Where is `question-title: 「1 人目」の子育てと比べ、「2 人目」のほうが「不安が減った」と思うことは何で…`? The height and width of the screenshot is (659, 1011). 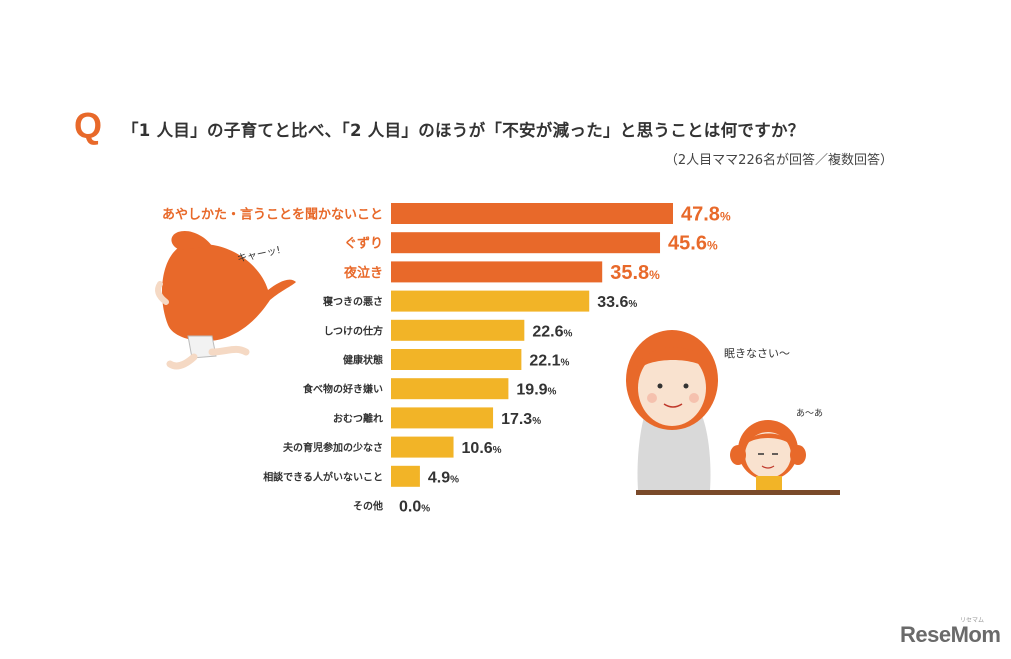 question-title: 「1 人目」の子育てと比べ、「2 人目」のほうが「不安が減った」と思うことは何で… is located at coordinates (463, 130).